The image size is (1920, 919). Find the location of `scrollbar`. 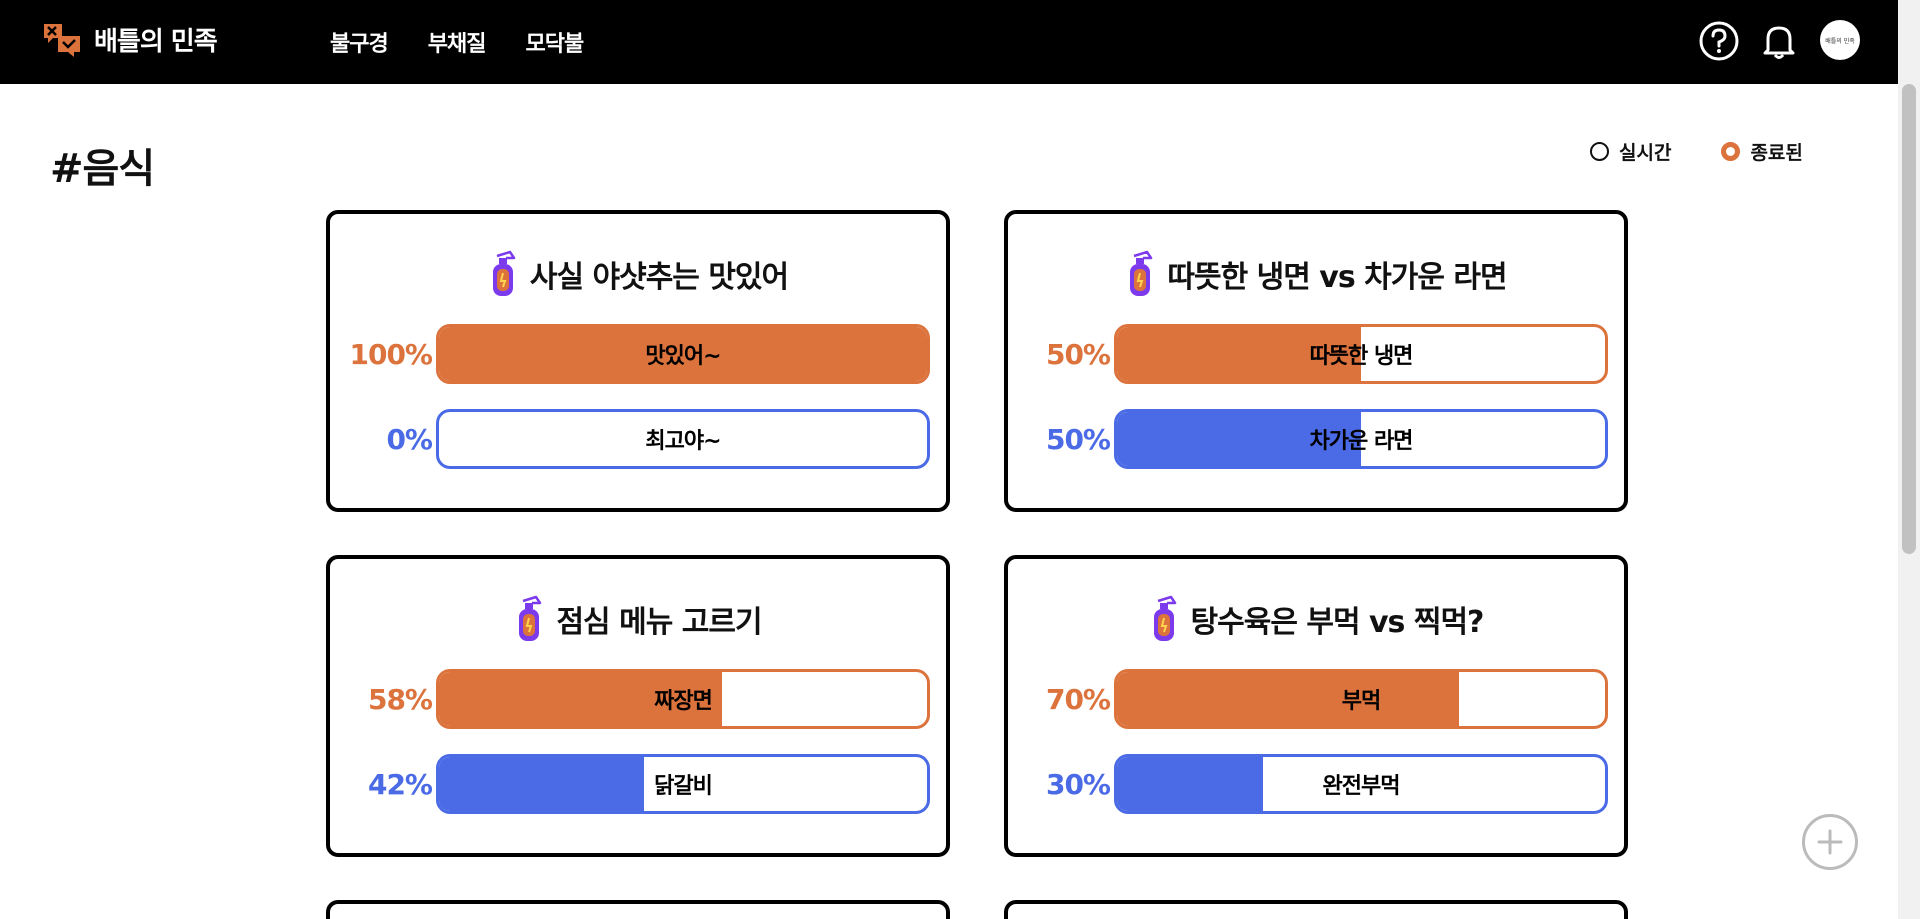

scrollbar is located at coordinates (1909, 459).